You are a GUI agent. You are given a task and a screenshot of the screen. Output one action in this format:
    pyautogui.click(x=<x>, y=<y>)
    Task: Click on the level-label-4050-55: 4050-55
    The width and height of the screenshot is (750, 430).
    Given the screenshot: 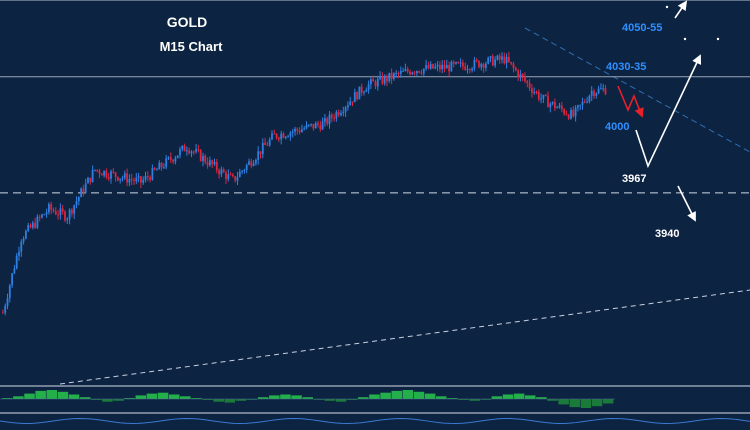 What is the action you would take?
    pyautogui.click(x=642, y=28)
    